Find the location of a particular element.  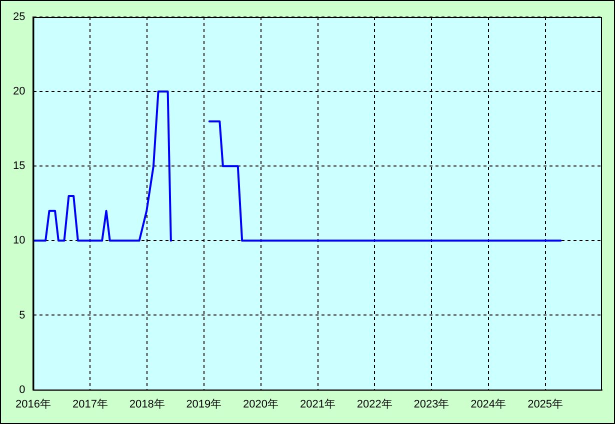

x-tick-label: 2019年 is located at coordinates (204, 404).